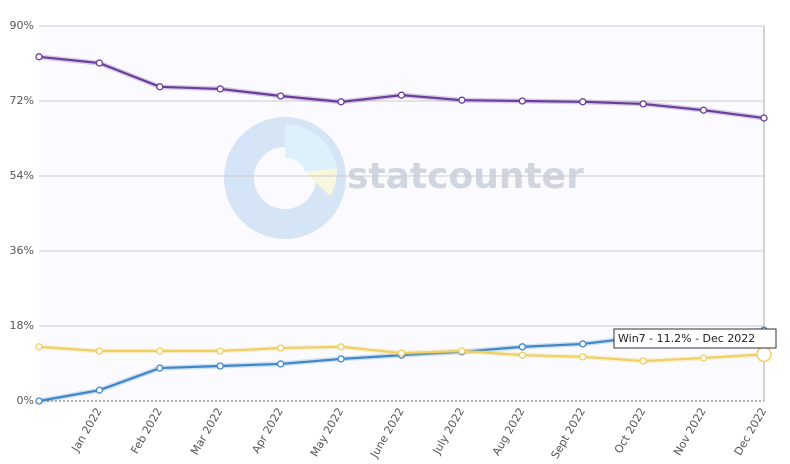 The image size is (790, 464). Describe the element at coordinates (386, 433) in the screenshot. I see `x-tick-label: June 2022` at that location.